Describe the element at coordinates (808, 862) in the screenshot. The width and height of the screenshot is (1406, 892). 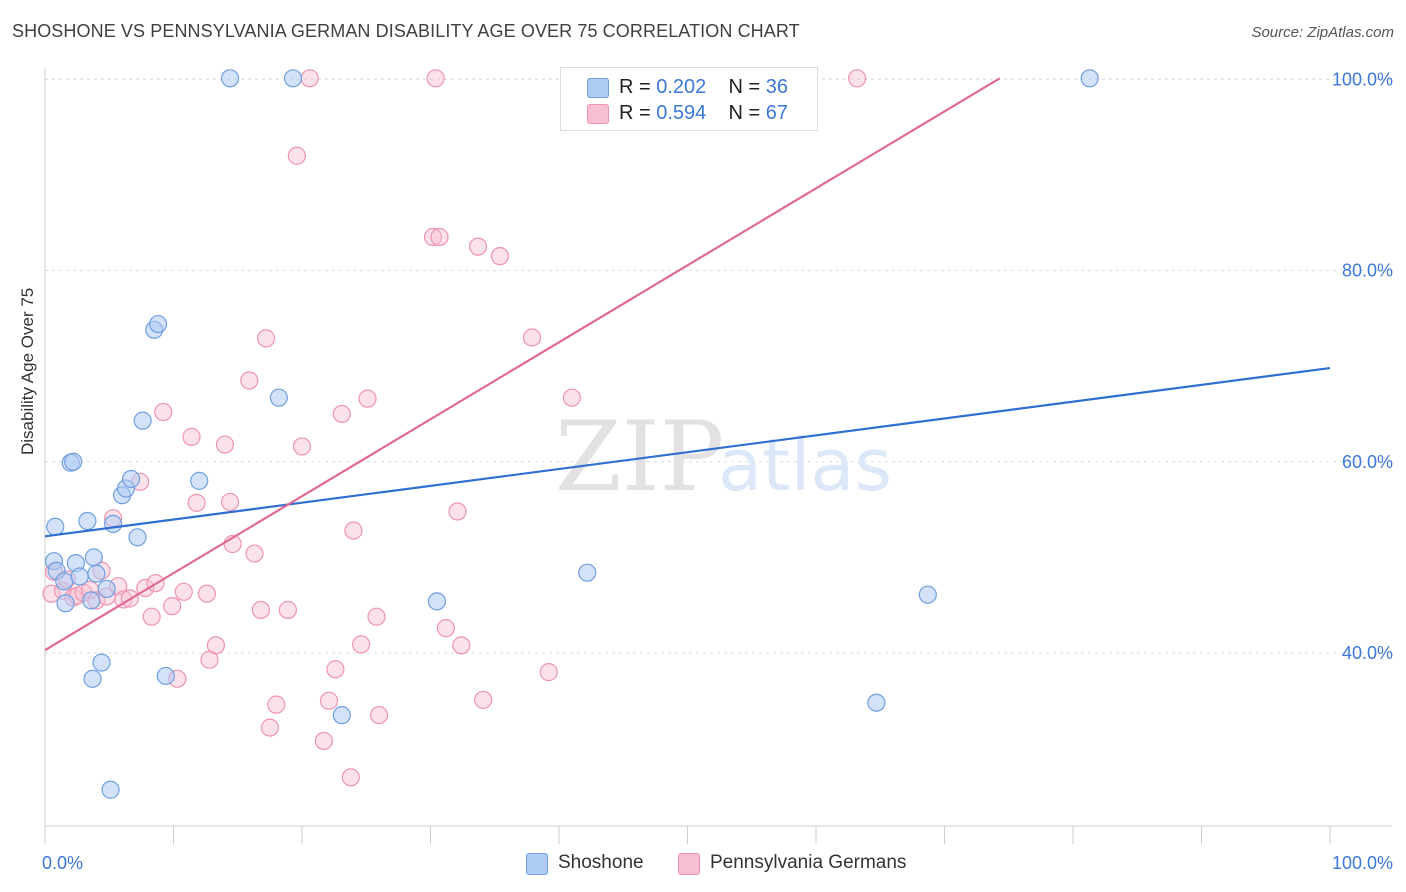
I see `bottom-legend-label: Pennsylvania Germans` at that location.